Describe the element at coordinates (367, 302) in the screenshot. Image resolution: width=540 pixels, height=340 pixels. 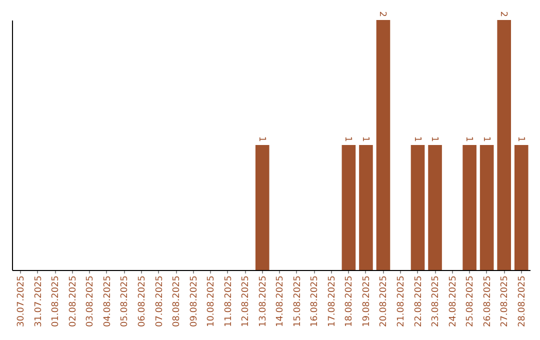
I see `x-tick-label: 19.08.2025` at that location.